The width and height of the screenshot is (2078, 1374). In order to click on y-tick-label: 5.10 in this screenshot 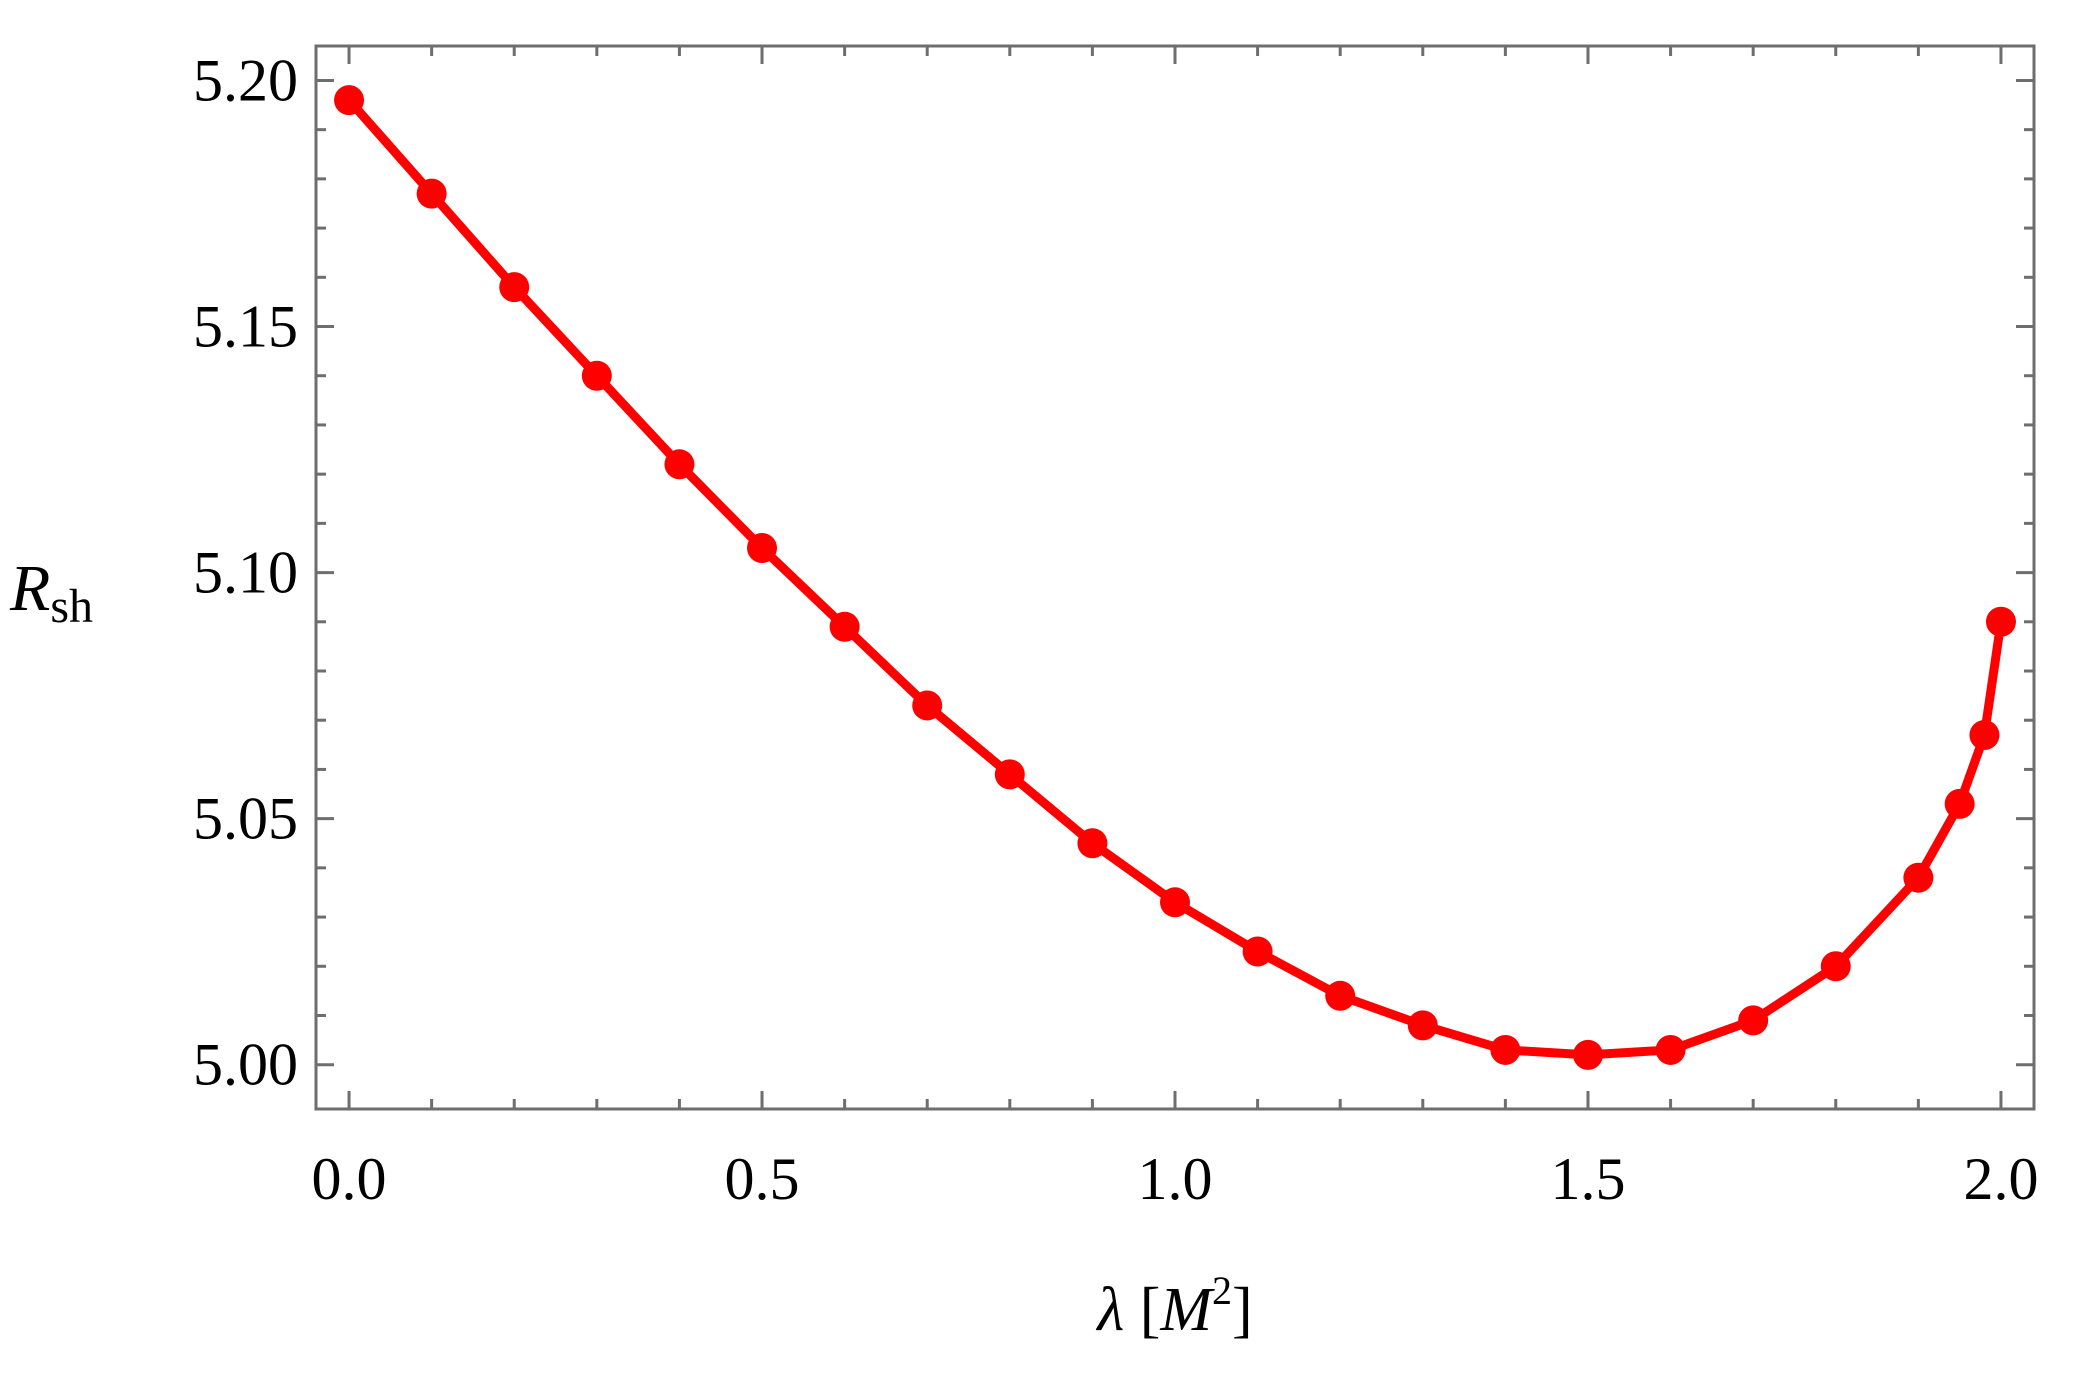, I will do `click(245, 573)`.